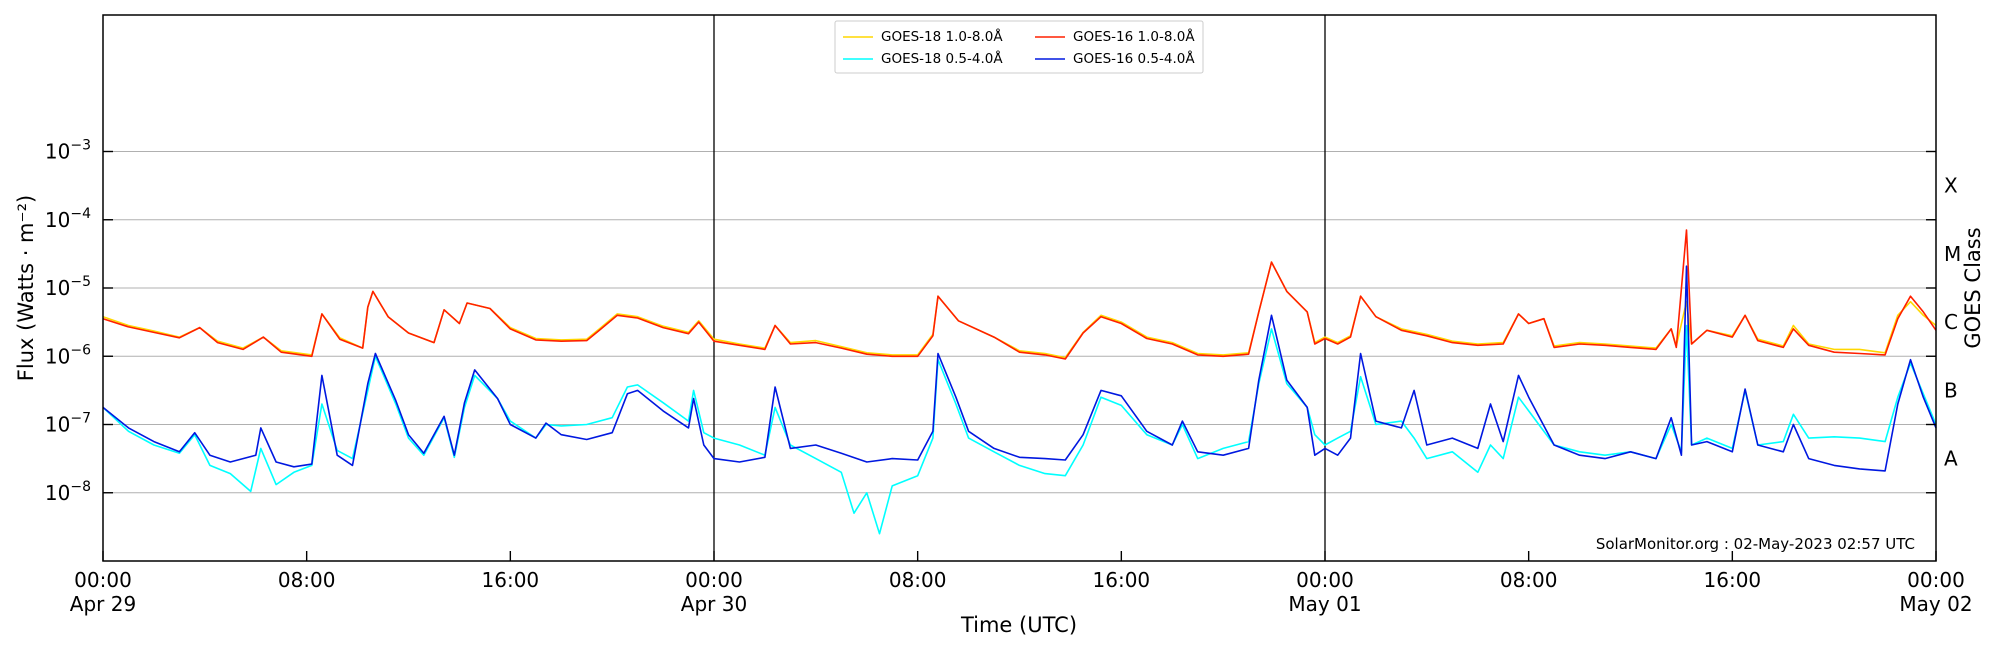  Describe the element at coordinates (1324, 604) in the screenshot. I see `x-tick-date-label: May 01` at that location.